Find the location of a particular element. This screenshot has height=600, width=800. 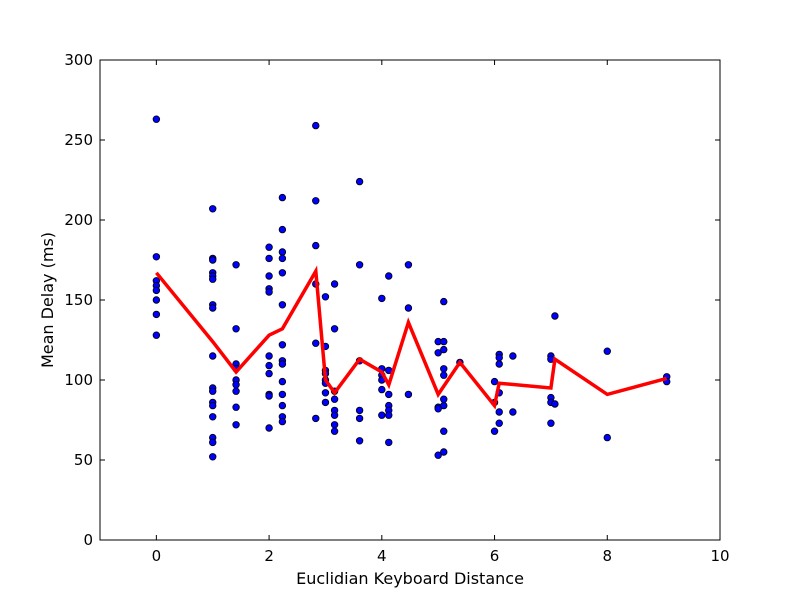

x-axis-label: Euclidian Keyboard Distance is located at coordinates (410, 578).